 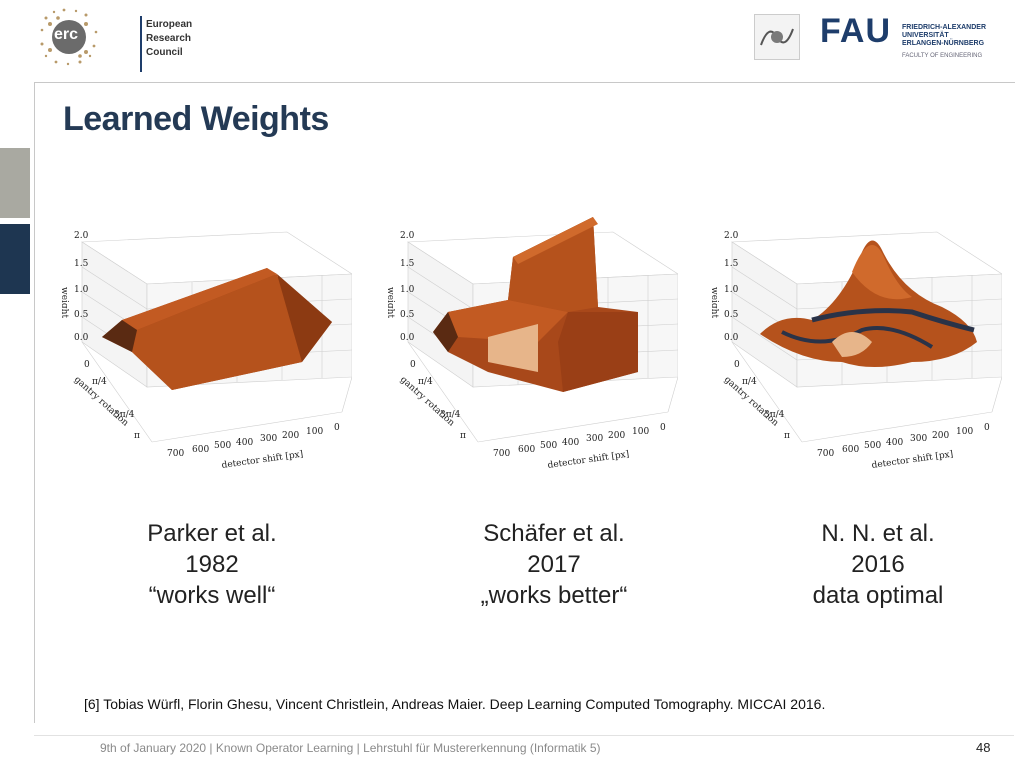 I want to click on caption-line: “works well“, so click(x=212, y=595).